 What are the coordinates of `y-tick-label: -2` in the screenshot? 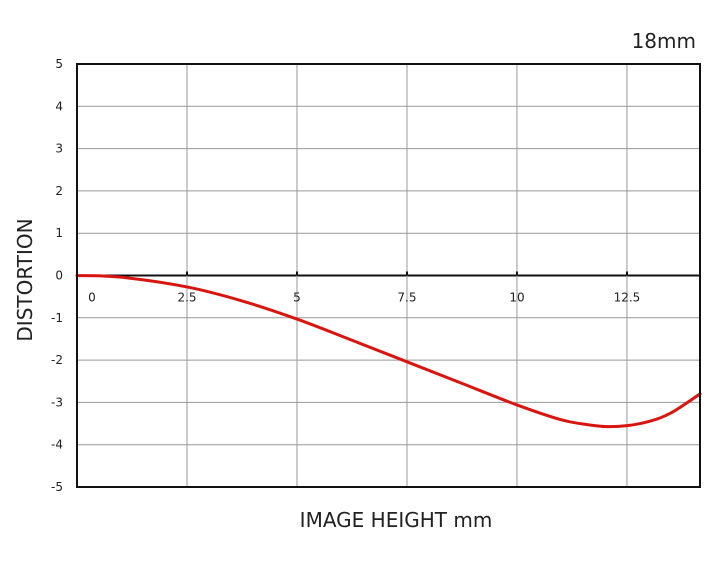 It's located at (57, 360).